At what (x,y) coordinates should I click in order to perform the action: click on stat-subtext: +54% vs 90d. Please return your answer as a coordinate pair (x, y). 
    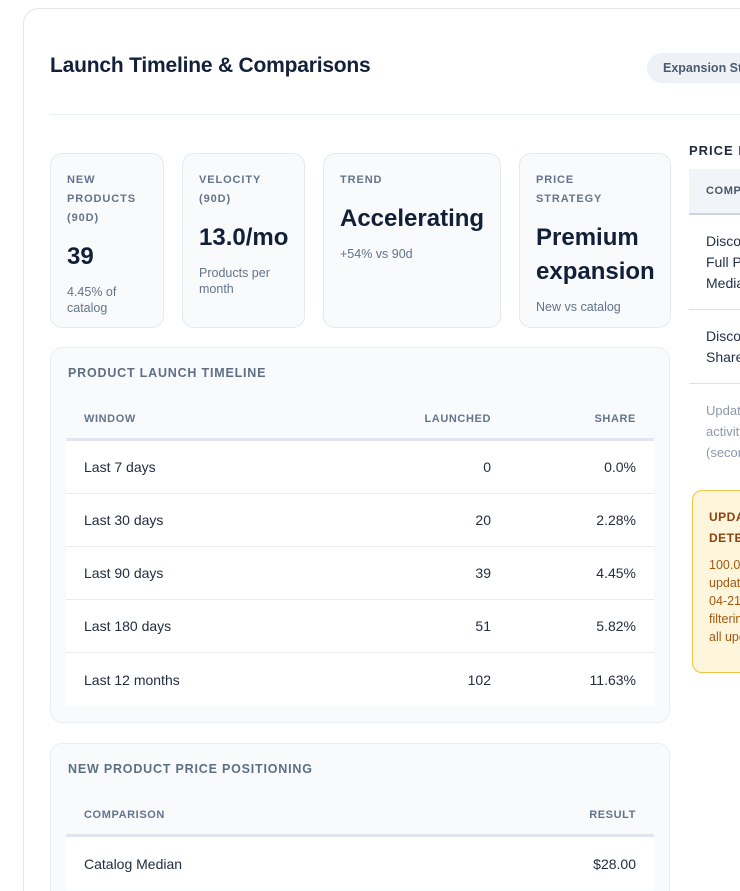
    Looking at the image, I should click on (376, 254).